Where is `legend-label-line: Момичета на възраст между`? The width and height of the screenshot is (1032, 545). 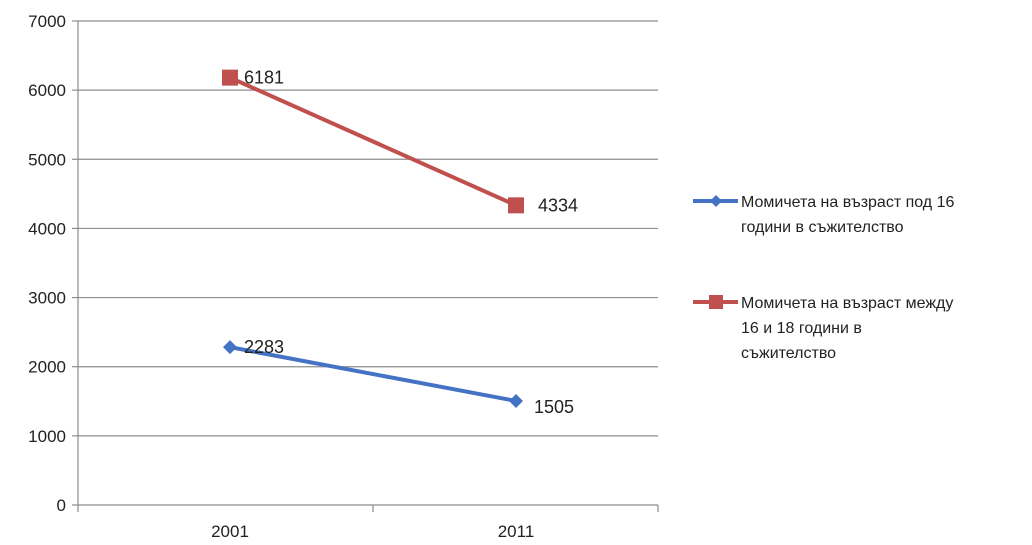
legend-label-line: Момичета на възраст между is located at coordinates (847, 303).